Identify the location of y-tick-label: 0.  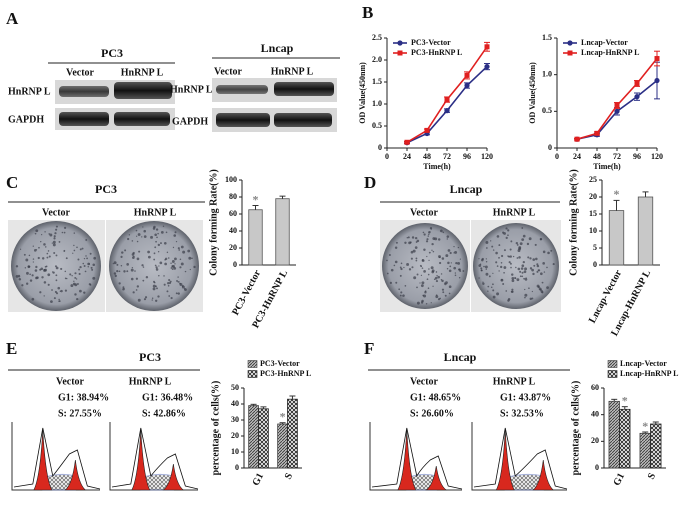
(380, 147).